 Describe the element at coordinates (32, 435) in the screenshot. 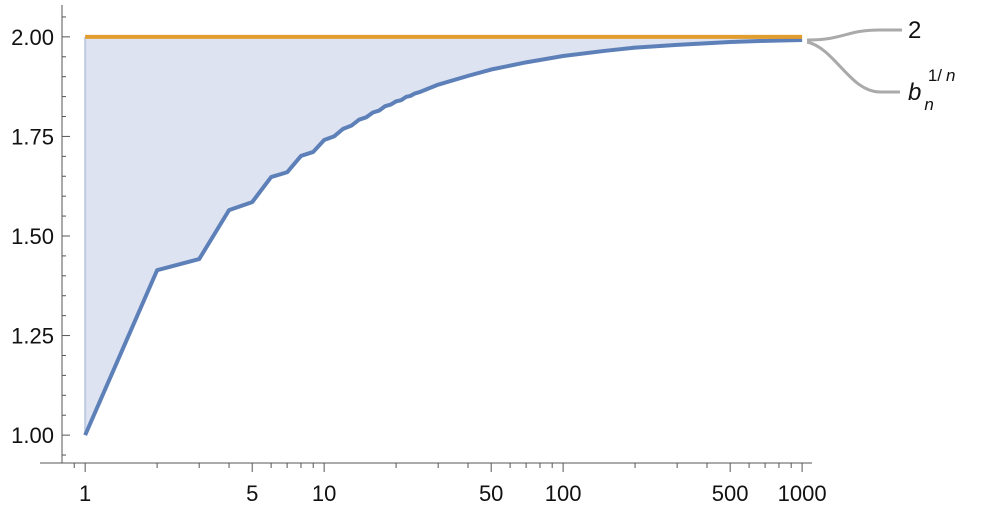

I see `y-tick-label-0: 1.00` at that location.